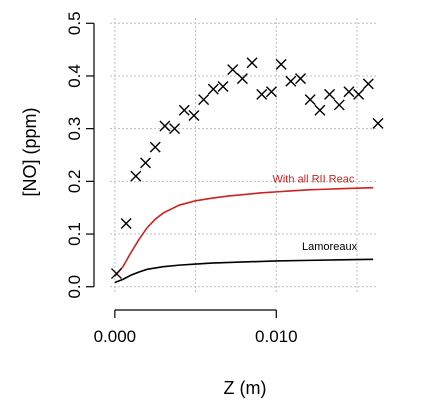 The height and width of the screenshot is (407, 434). What do you see at coordinates (74, 182) in the screenshot?
I see `y-tick-label-2: 0.2` at bounding box center [74, 182].